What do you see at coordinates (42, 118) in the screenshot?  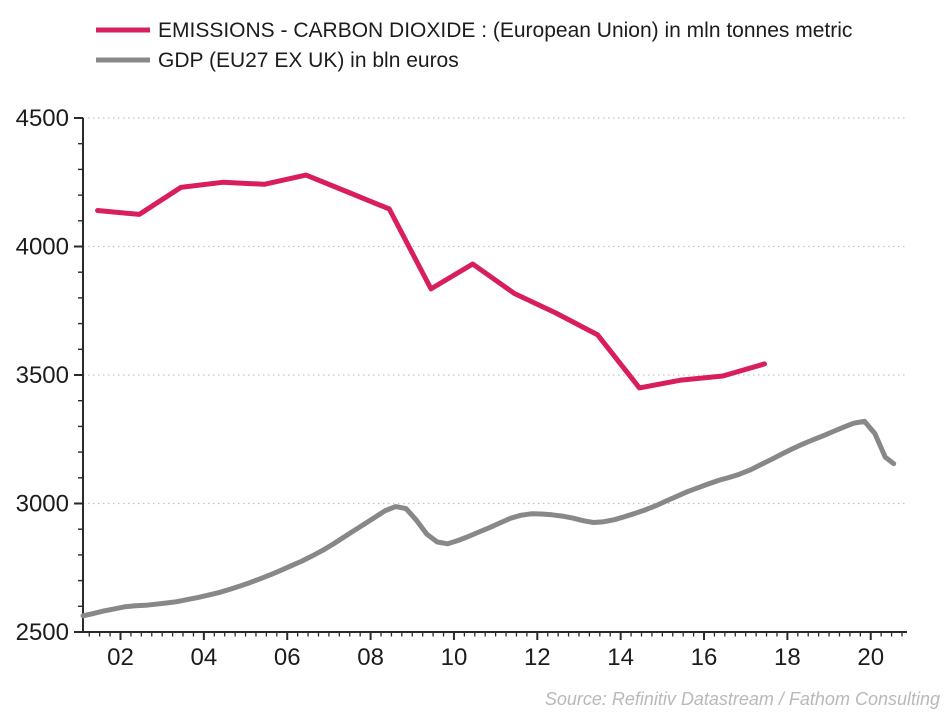 I see `y-tick-label: 4500` at bounding box center [42, 118].